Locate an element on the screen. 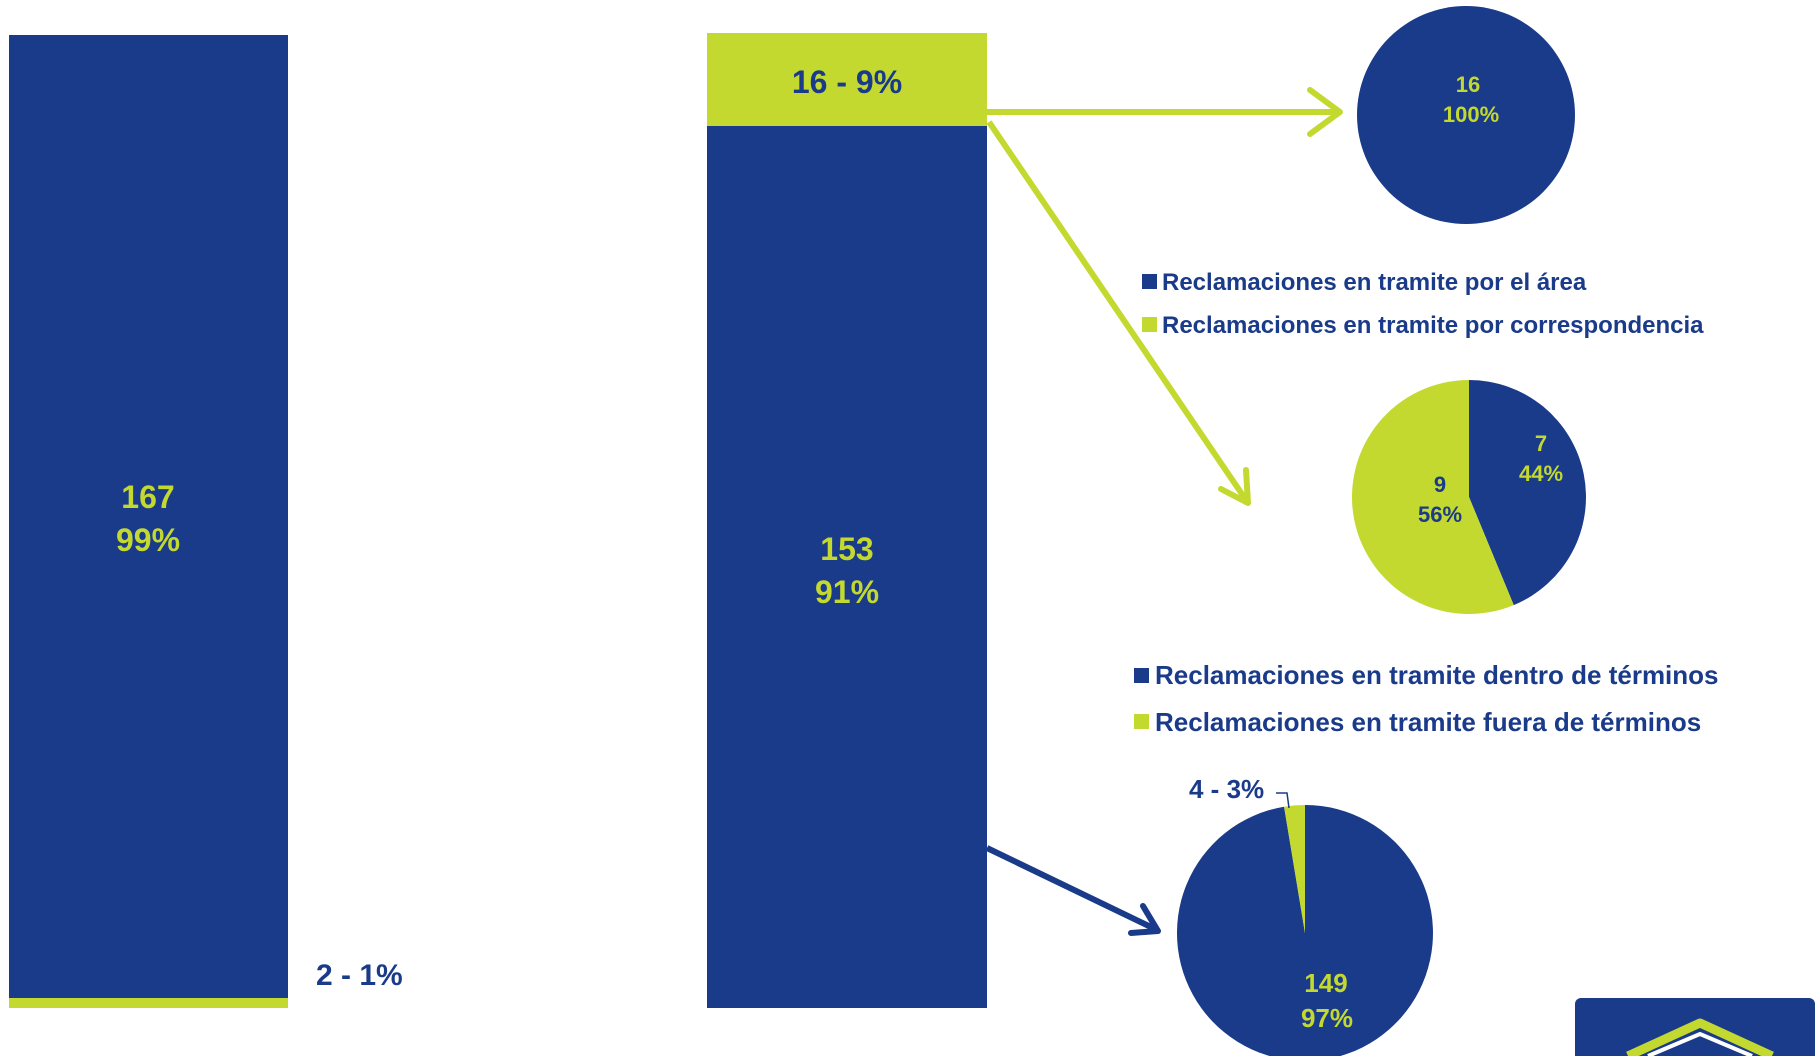  bar2-top-label: 16 - 9% is located at coordinates (847, 82).